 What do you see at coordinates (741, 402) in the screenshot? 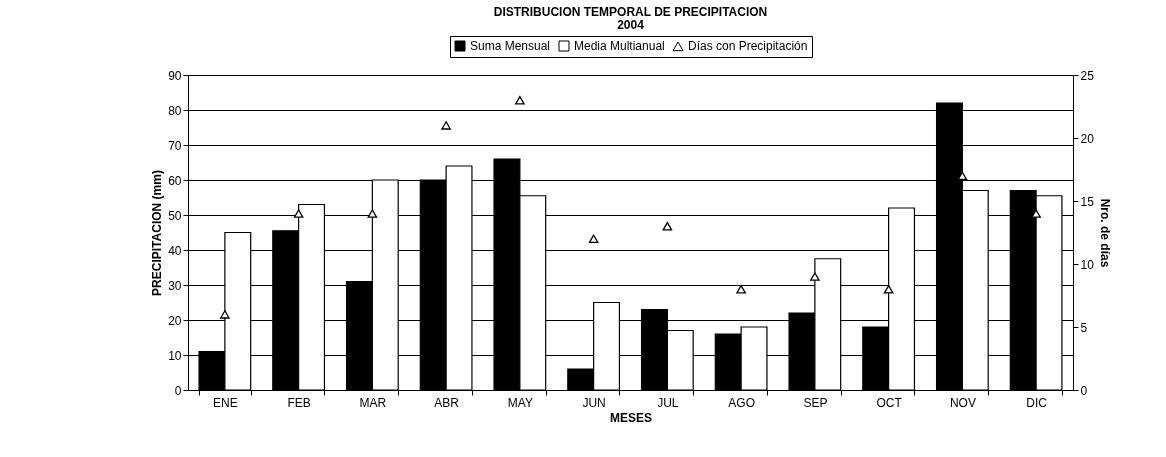
I see `x-tick-label: AGO` at bounding box center [741, 402].